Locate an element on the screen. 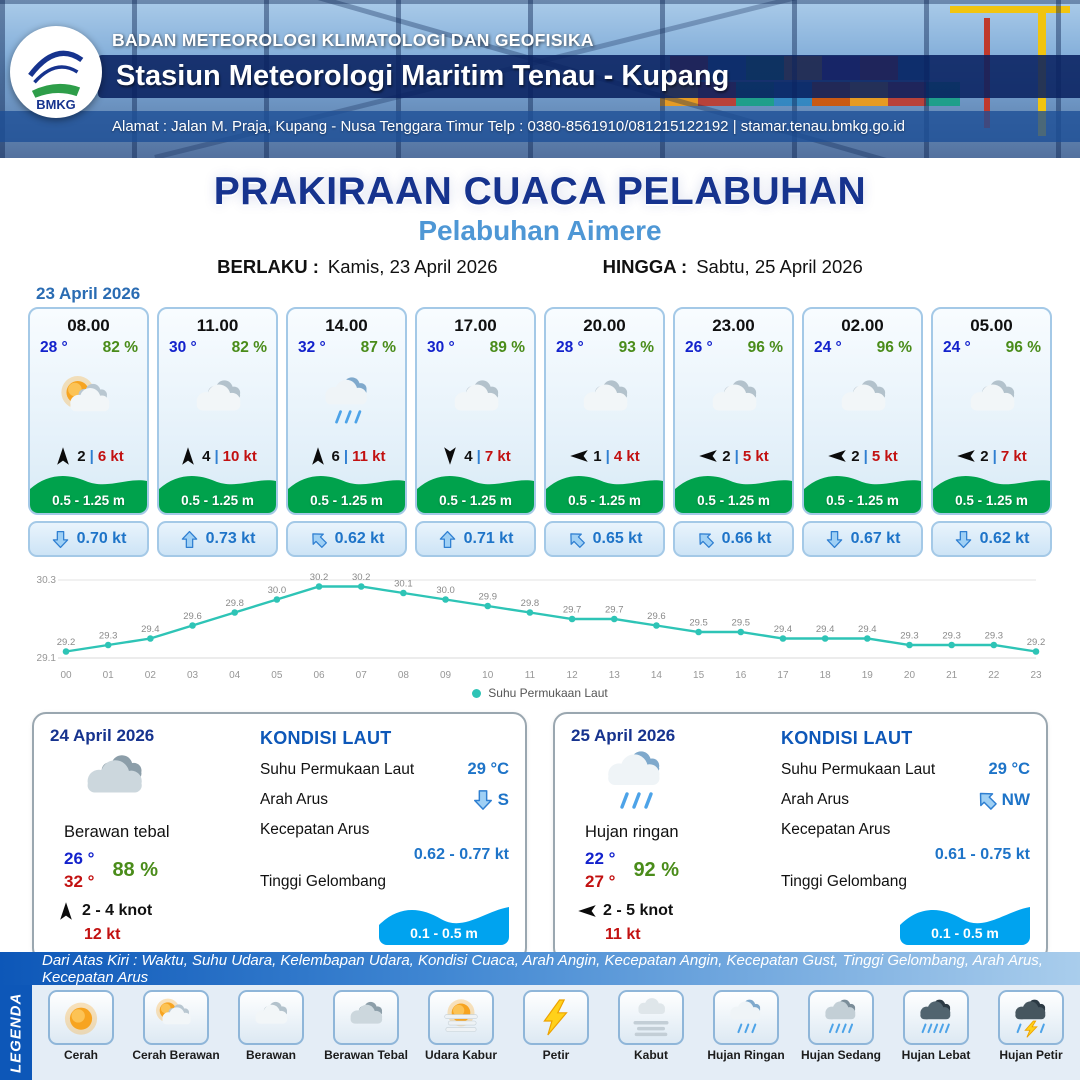 The image size is (1080, 1080). svg-text: 22 is located at coordinates (994, 675).